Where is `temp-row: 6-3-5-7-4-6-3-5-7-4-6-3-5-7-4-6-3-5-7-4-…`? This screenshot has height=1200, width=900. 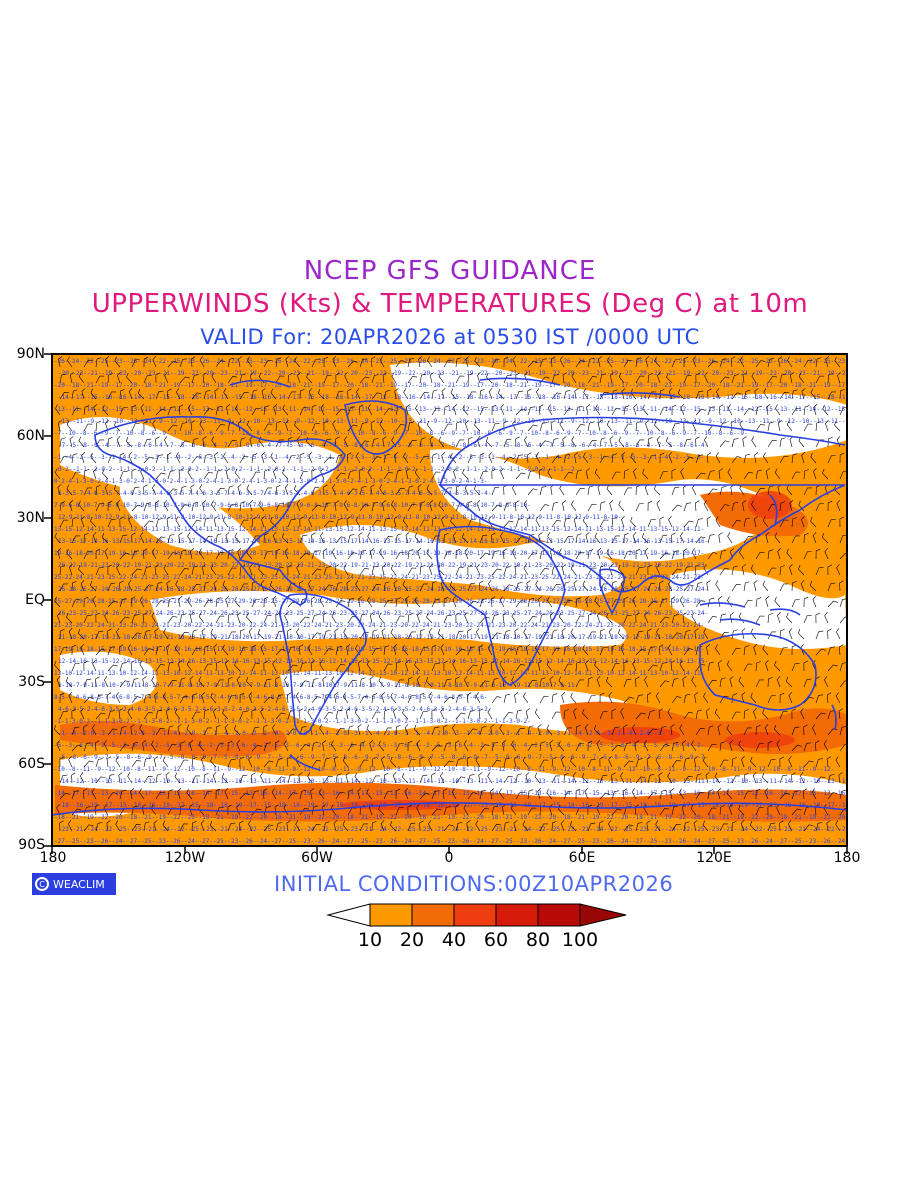
temp-row: 6-3-5-7-4-6-3-5-7-4-6-3-5-7-4-6-3-5-7-4-… is located at coordinates (274, 493).